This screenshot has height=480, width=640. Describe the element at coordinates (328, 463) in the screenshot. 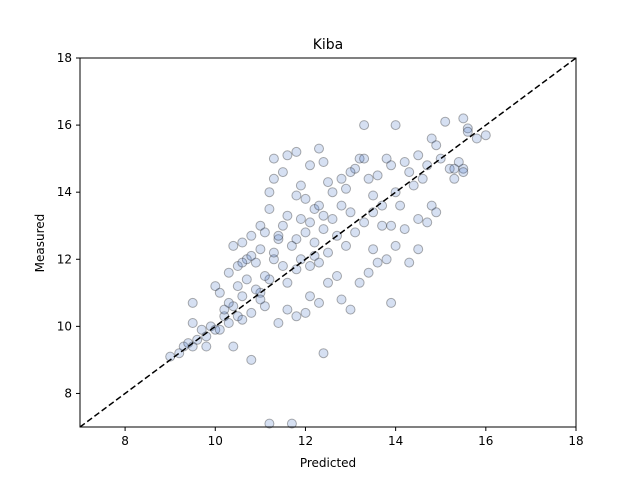

I see `x-axis-label: Predicted` at that location.